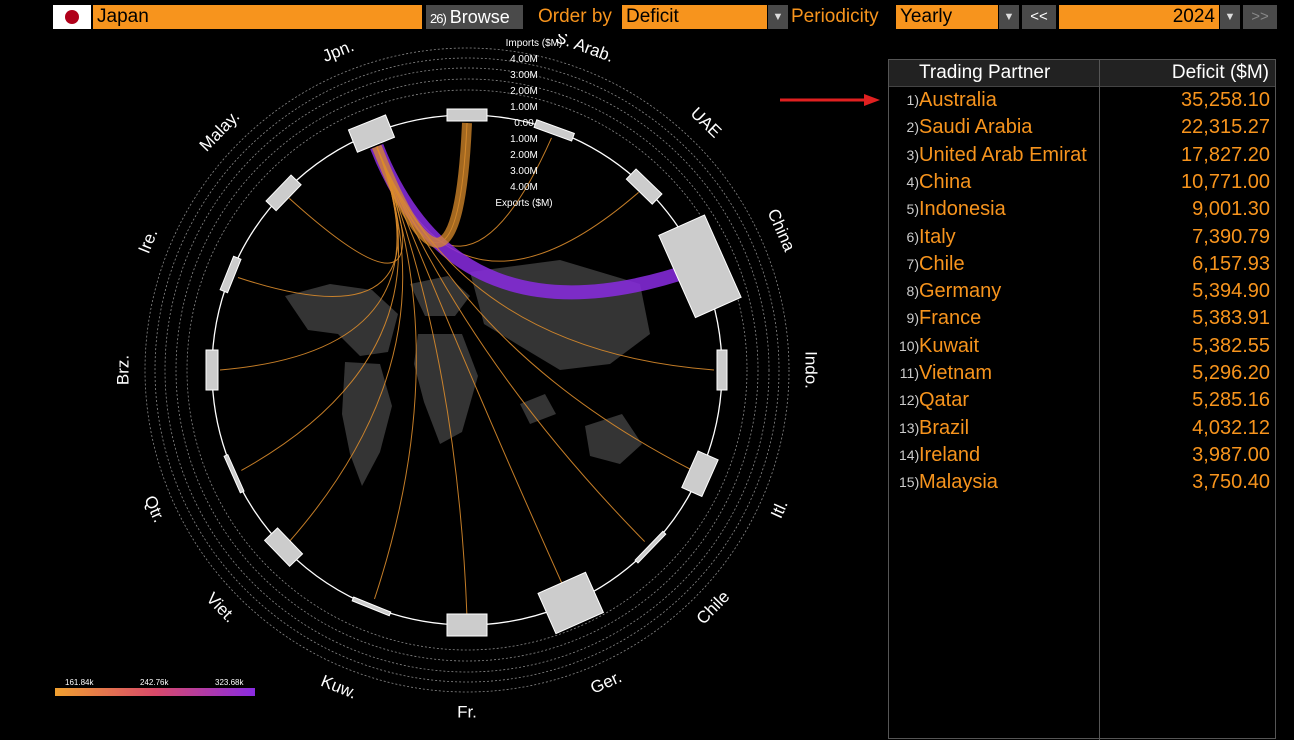 This screenshot has width=1294, height=740. I want to click on order-by-dropdown-icon: ▼, so click(778, 17).